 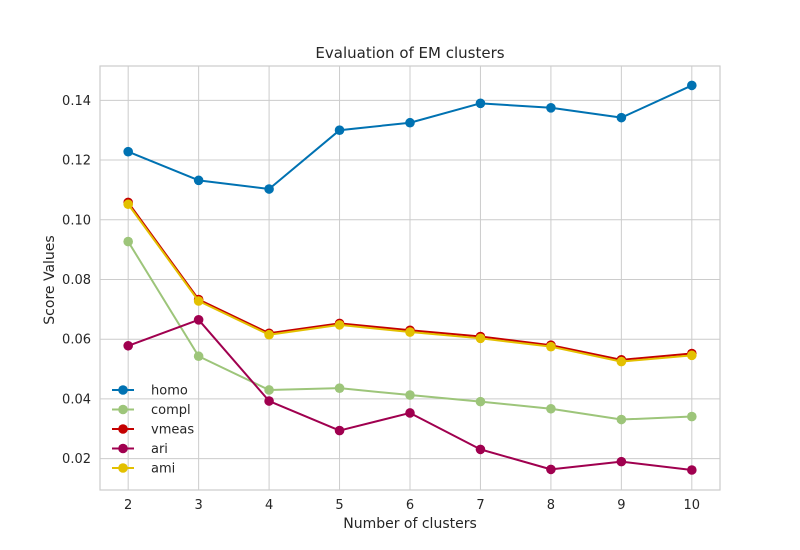 What do you see at coordinates (551, 505) in the screenshot?
I see `x-tick-label: 8` at bounding box center [551, 505].